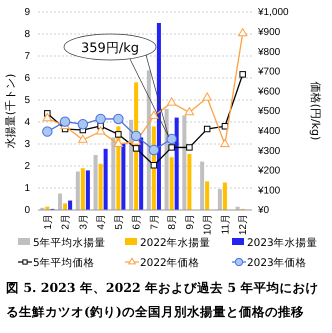 The width and height of the screenshot is (332, 333). Describe the element at coordinates (48, 222) in the screenshot. I see `x-tick-label: 1月` at that location.